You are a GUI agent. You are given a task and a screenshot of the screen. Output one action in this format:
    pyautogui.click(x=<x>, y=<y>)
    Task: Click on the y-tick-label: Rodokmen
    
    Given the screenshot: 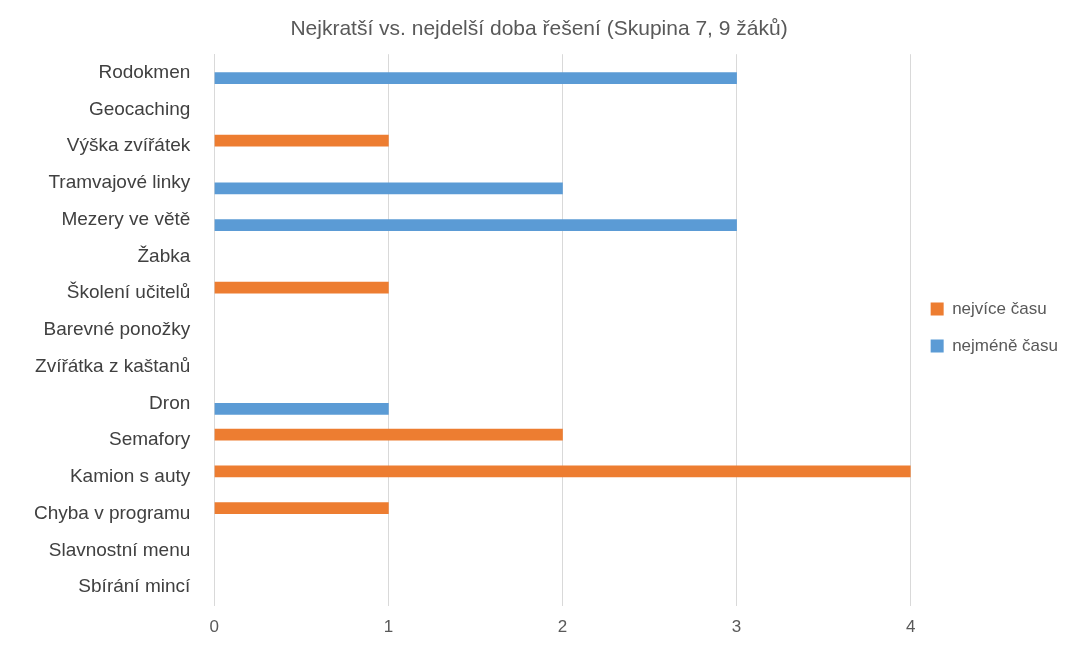 What is the action you would take?
    pyautogui.click(x=144, y=71)
    